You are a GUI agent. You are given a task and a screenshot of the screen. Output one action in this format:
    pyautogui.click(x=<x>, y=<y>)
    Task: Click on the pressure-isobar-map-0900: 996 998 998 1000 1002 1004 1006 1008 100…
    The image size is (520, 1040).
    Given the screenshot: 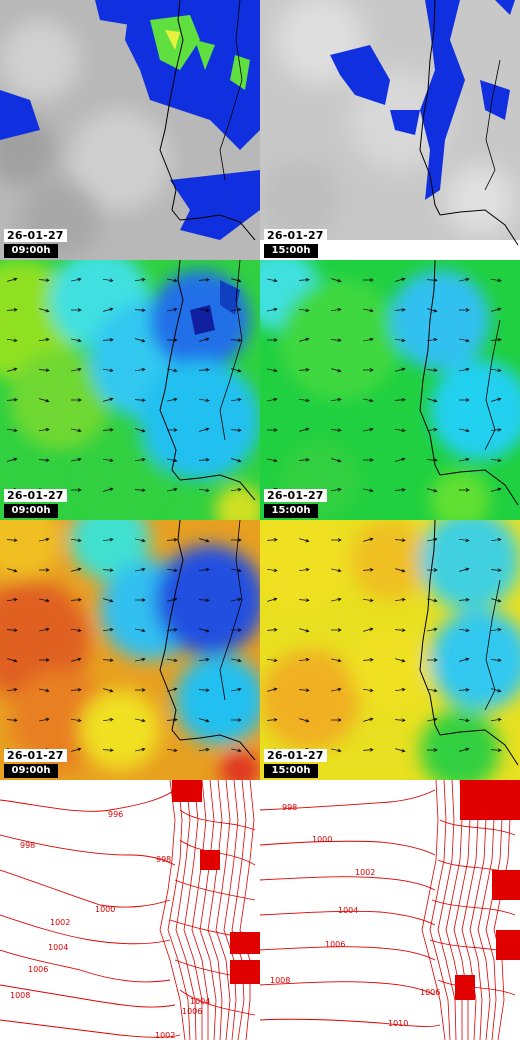 What is the action you would take?
    pyautogui.click(x=130, y=910)
    